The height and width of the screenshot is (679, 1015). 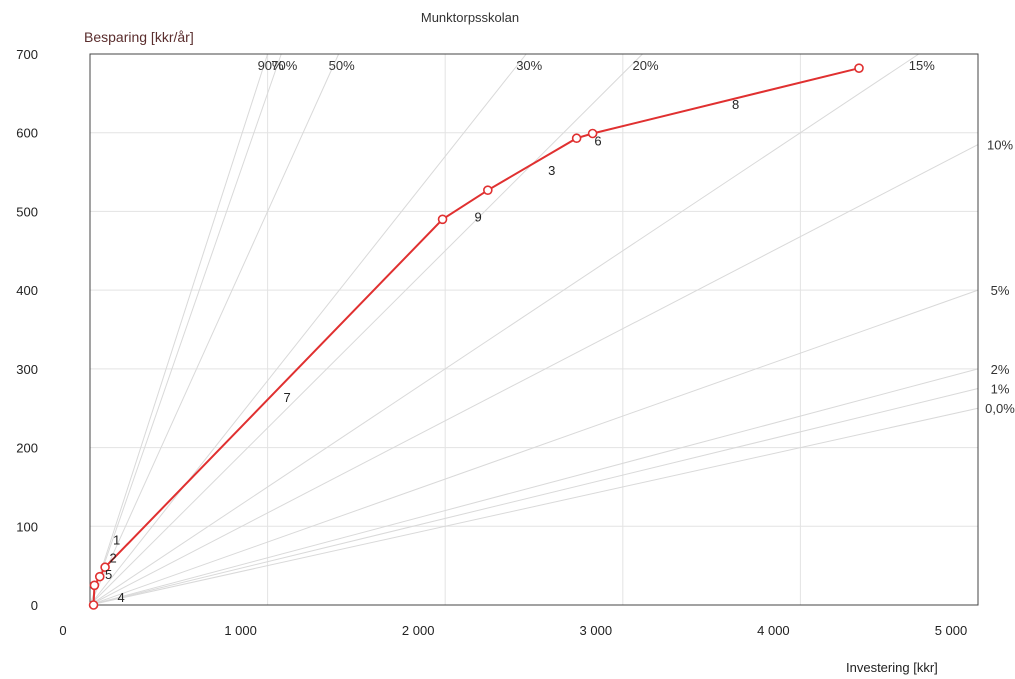 I want to click on reference-line-label: 50%, so click(x=342, y=65).